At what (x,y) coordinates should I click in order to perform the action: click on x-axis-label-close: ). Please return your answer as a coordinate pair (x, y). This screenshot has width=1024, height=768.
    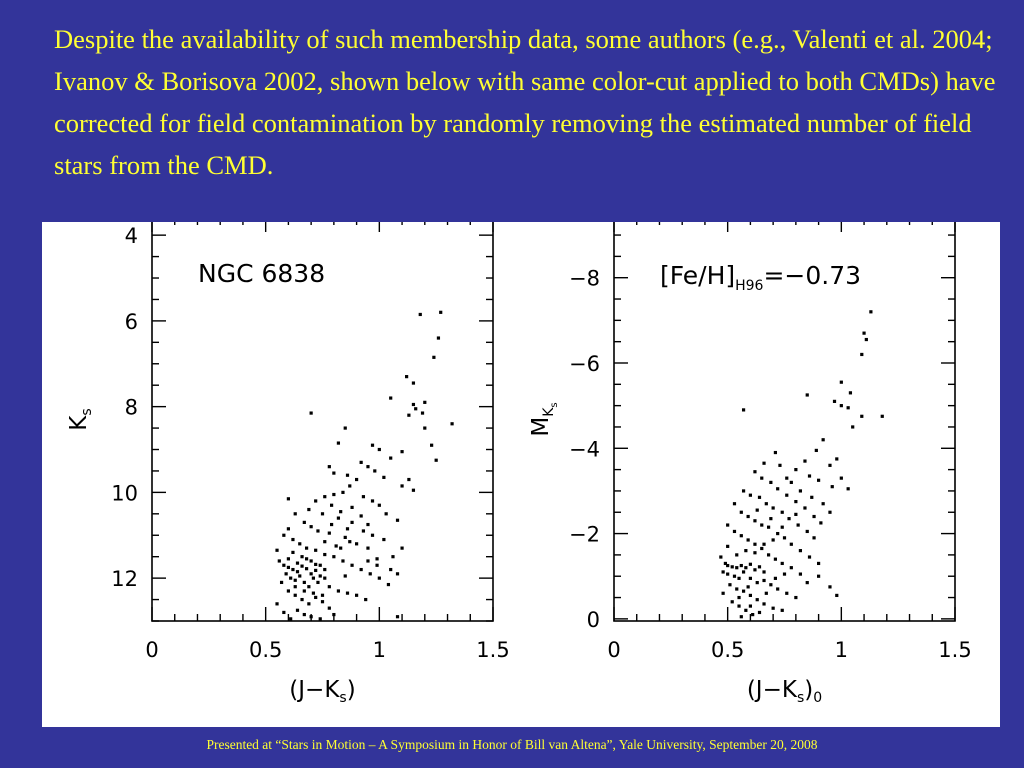
    Looking at the image, I should click on (351, 690).